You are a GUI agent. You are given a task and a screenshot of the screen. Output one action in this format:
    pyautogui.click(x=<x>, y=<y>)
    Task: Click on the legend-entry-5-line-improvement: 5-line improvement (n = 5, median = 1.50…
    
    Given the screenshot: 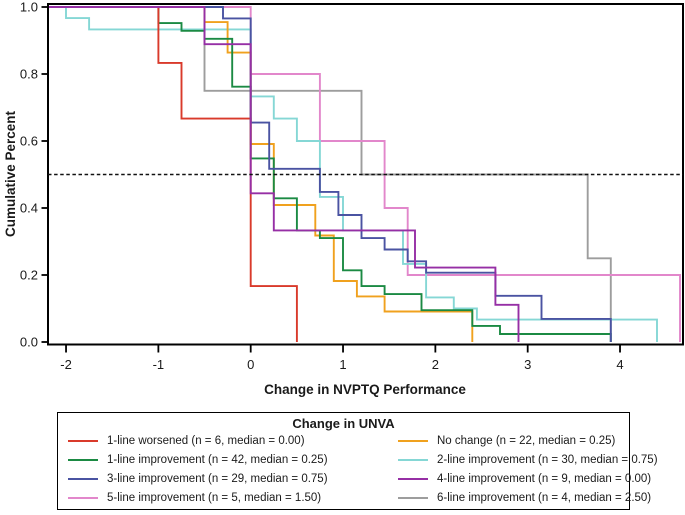 What is the action you would take?
    pyautogui.click(x=233, y=498)
    